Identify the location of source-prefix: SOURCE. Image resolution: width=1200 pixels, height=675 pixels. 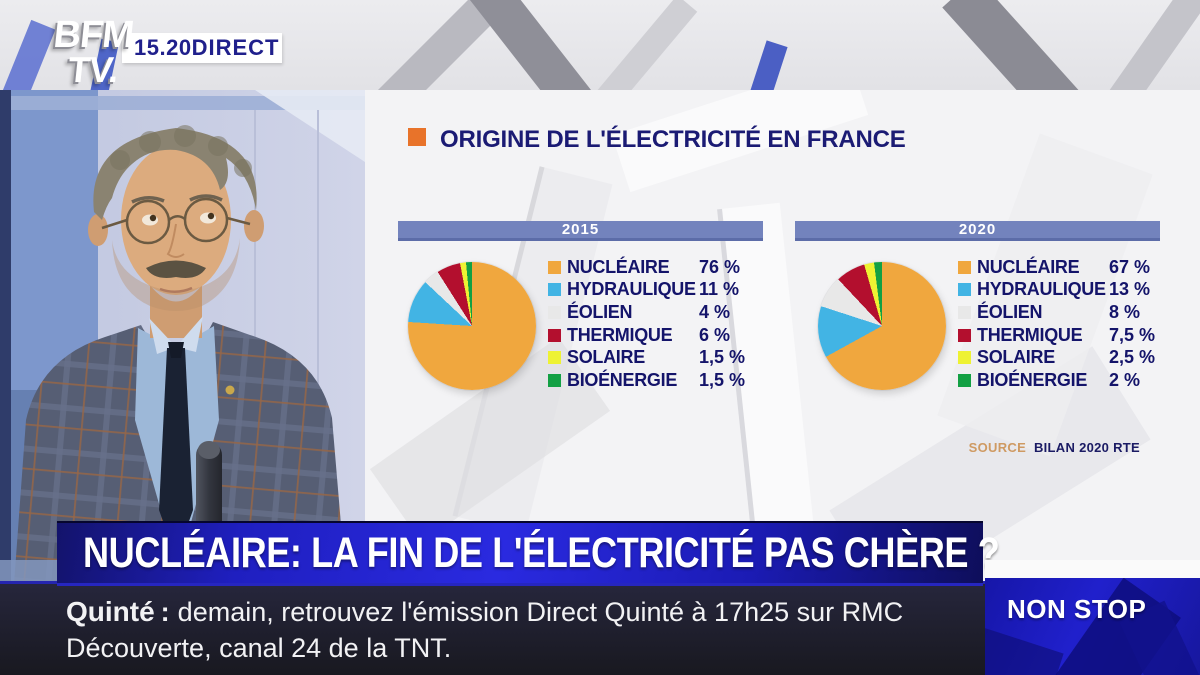
(997, 447).